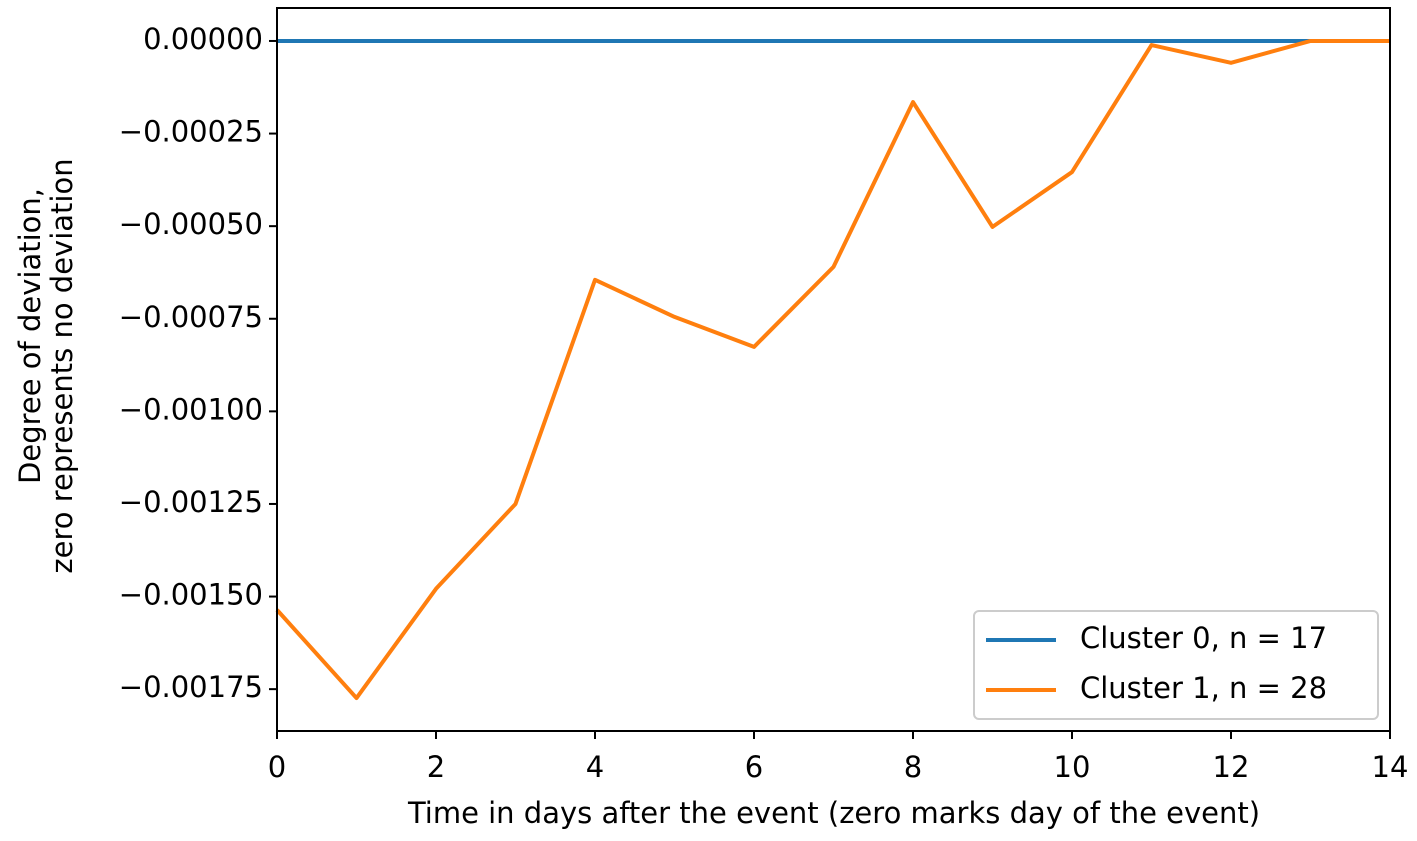  What do you see at coordinates (913, 767) in the screenshot?
I see `x-tick-label: 8` at bounding box center [913, 767].